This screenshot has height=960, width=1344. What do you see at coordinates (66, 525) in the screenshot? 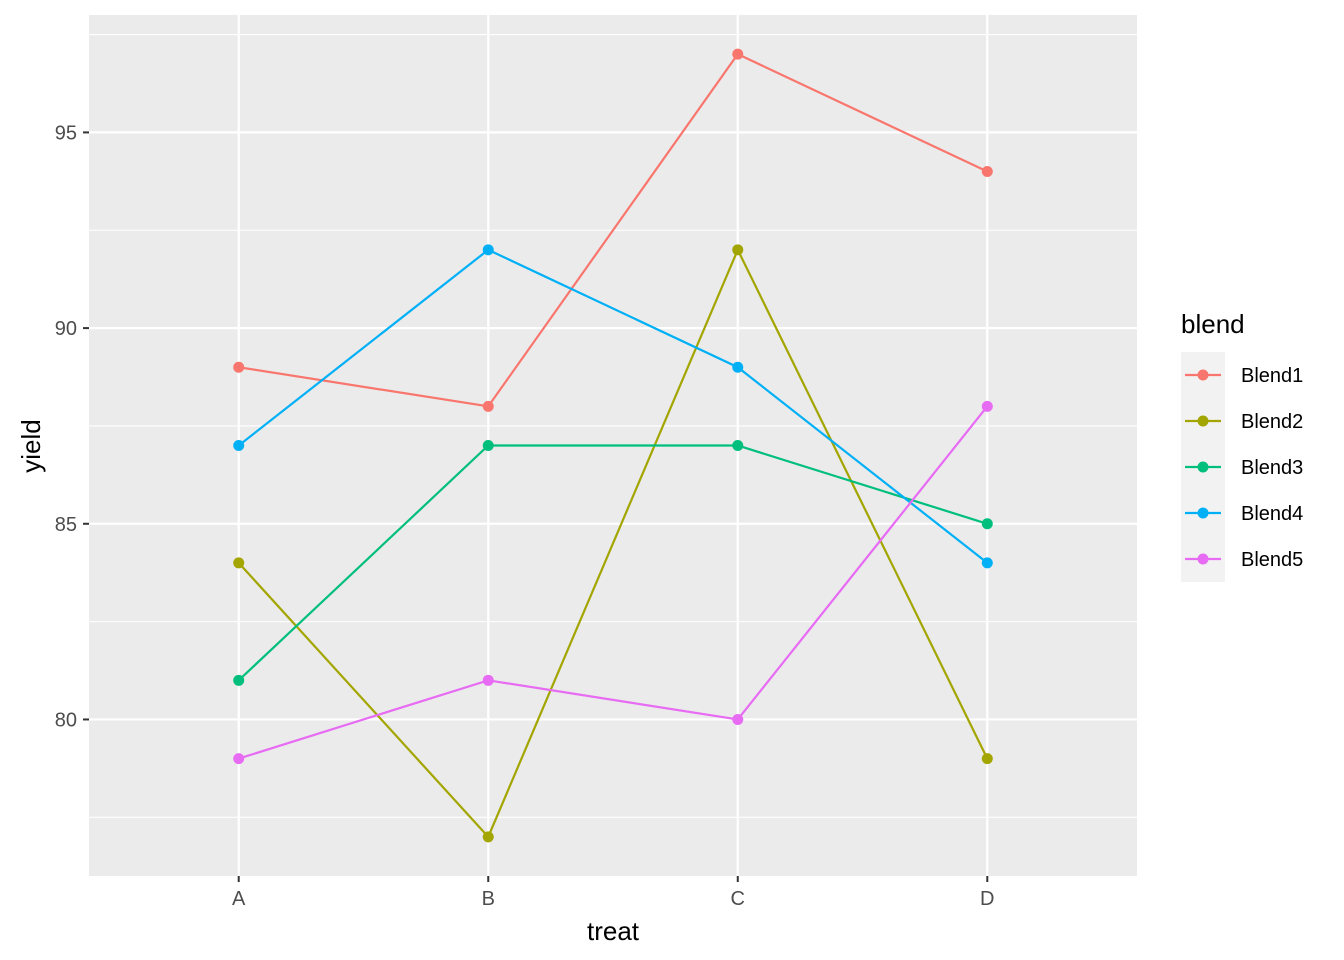
I see `y-tick-label: 85` at bounding box center [66, 525].